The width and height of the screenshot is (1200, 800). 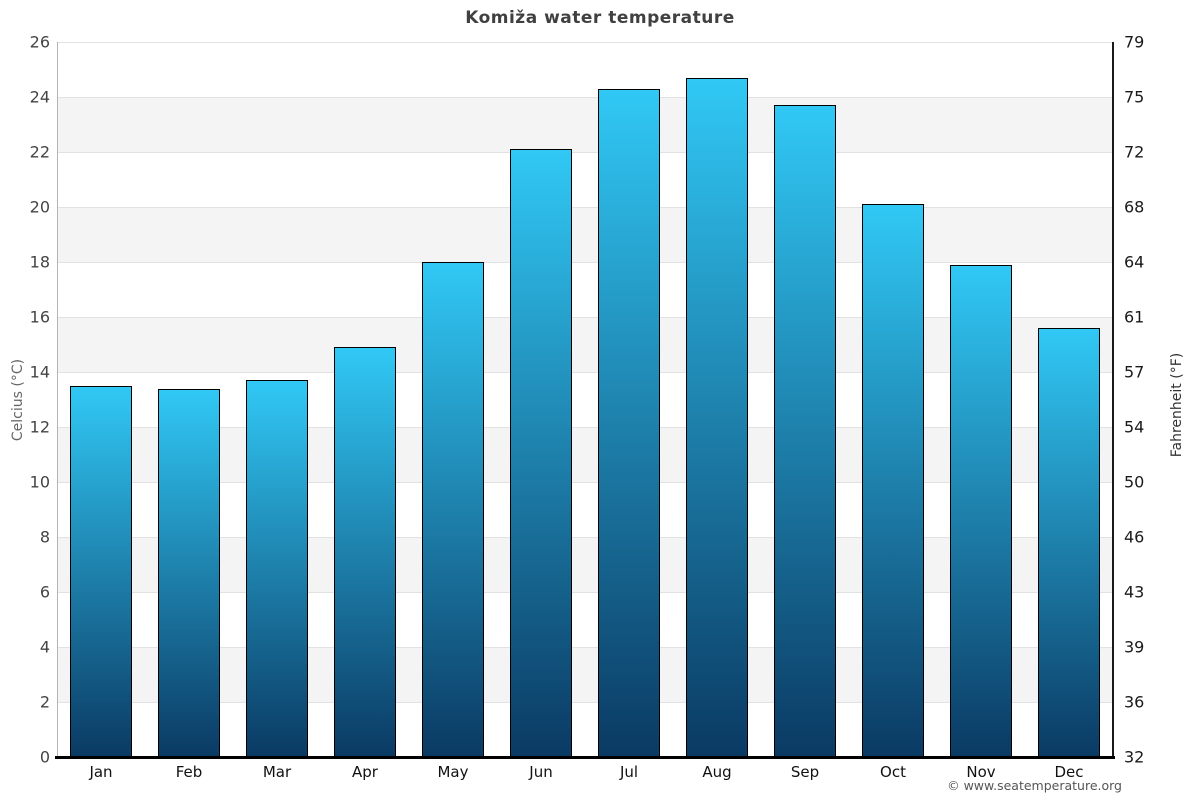 What do you see at coordinates (1069, 542) in the screenshot?
I see `bar-dec` at bounding box center [1069, 542].